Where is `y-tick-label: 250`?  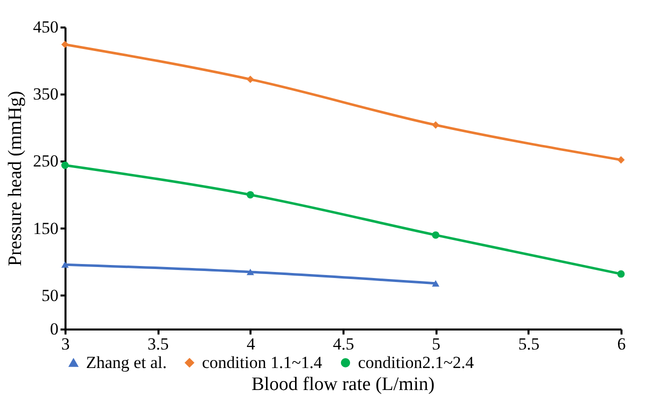
y-tick-label: 250 is located at coordinates (45, 161).